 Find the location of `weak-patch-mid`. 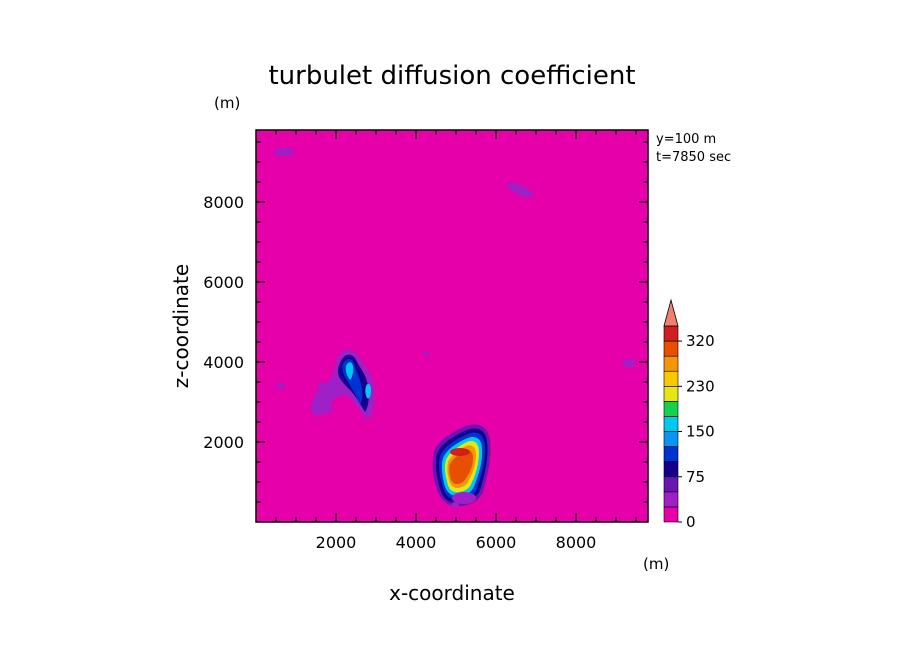

weak-patch-mid is located at coordinates (426, 354).